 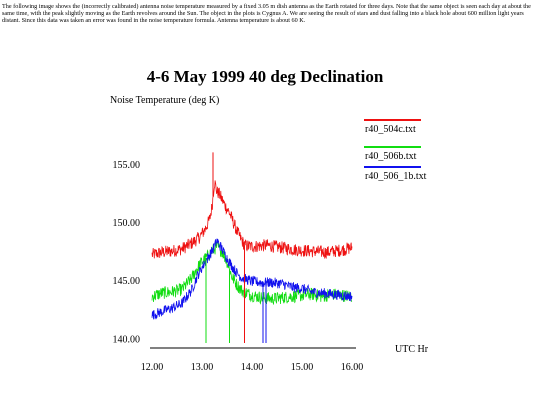 I want to click on x-tick-label: 15.00, so click(x=302, y=367).